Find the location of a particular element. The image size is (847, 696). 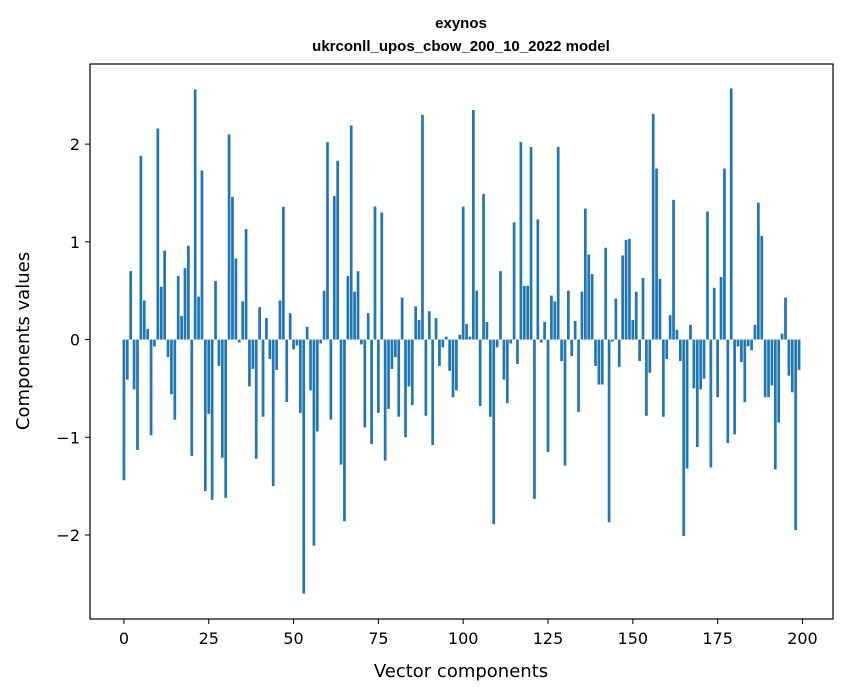

x-tick-label: 25 is located at coordinates (209, 638).